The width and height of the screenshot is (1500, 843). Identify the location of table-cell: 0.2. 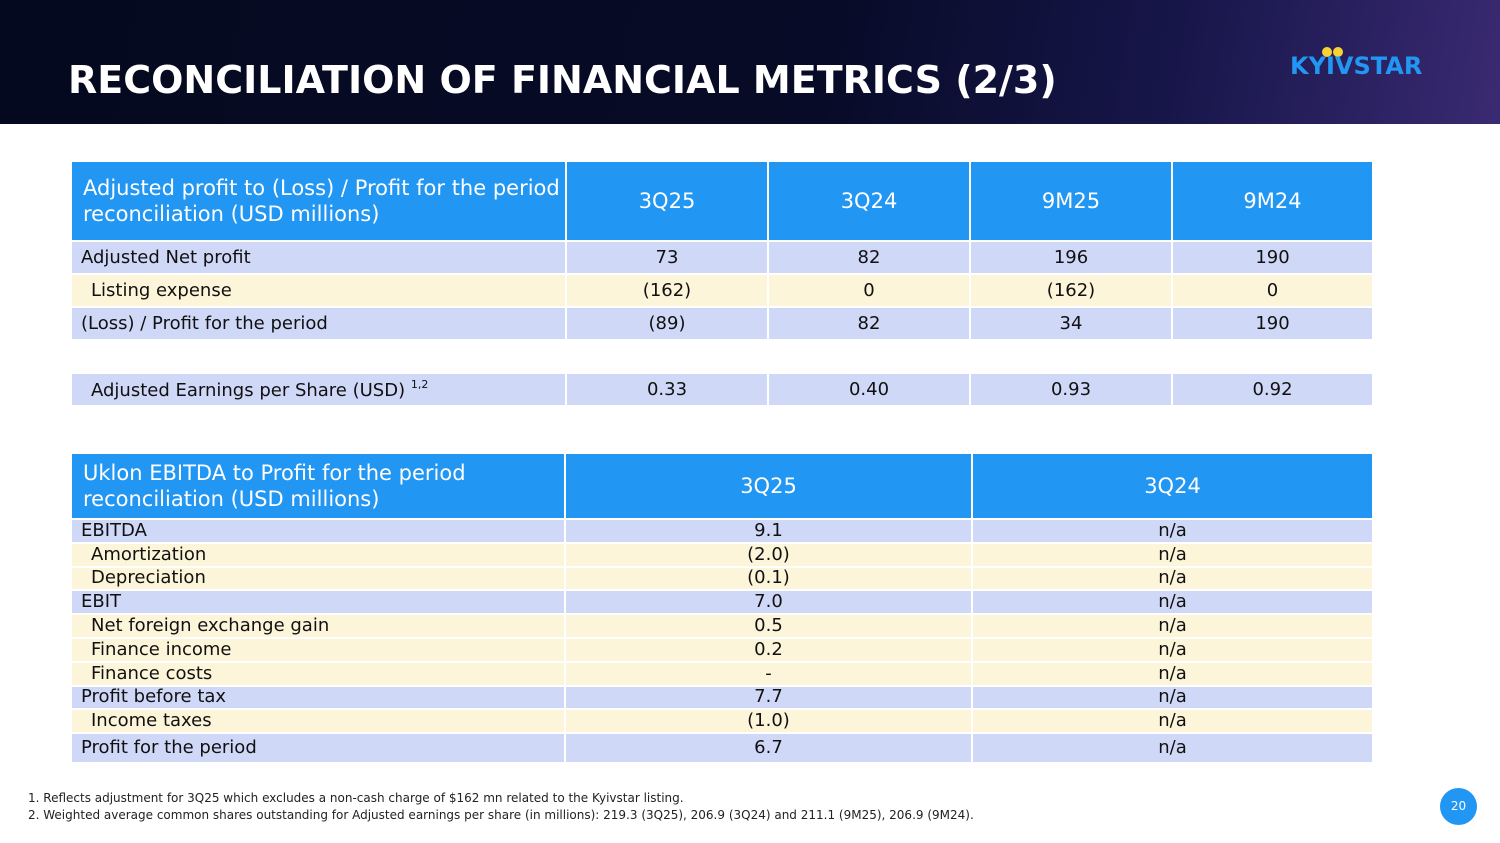
(768, 649).